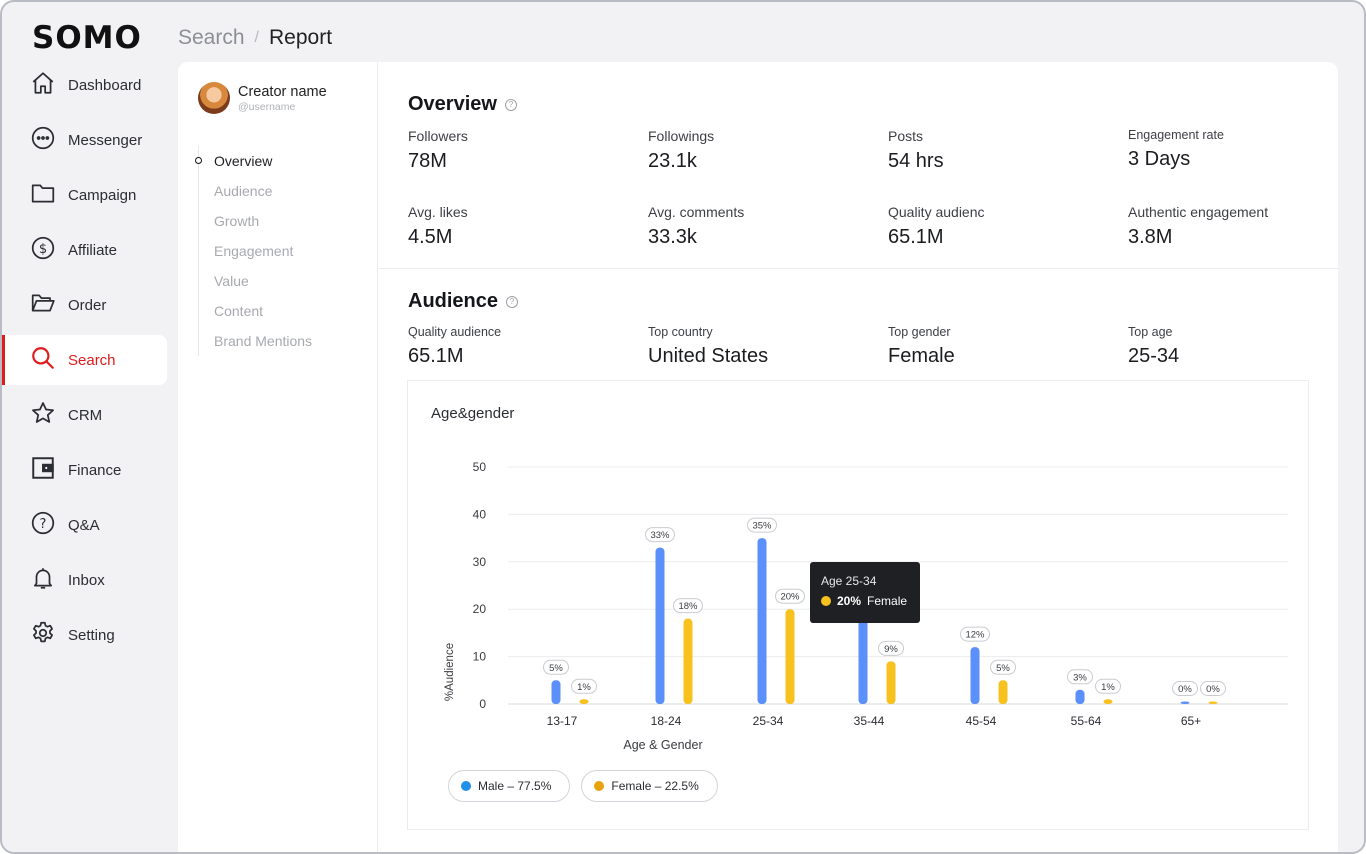  I want to click on x-tick-label: 45-54, so click(981, 721).